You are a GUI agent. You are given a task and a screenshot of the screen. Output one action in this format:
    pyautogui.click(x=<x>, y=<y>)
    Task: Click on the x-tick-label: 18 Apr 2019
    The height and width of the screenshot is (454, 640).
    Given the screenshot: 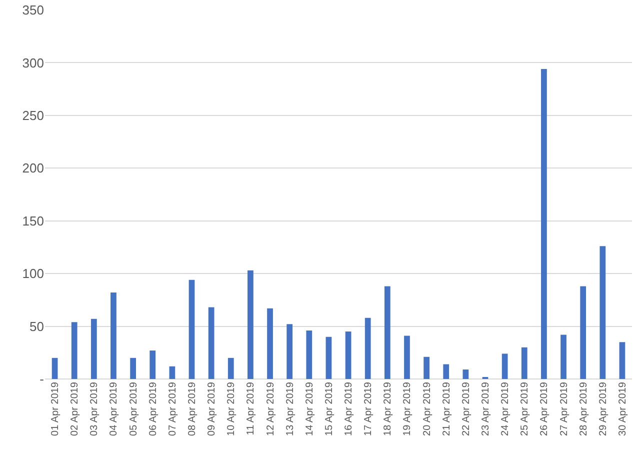 What is the action you would take?
    pyautogui.click(x=388, y=409)
    